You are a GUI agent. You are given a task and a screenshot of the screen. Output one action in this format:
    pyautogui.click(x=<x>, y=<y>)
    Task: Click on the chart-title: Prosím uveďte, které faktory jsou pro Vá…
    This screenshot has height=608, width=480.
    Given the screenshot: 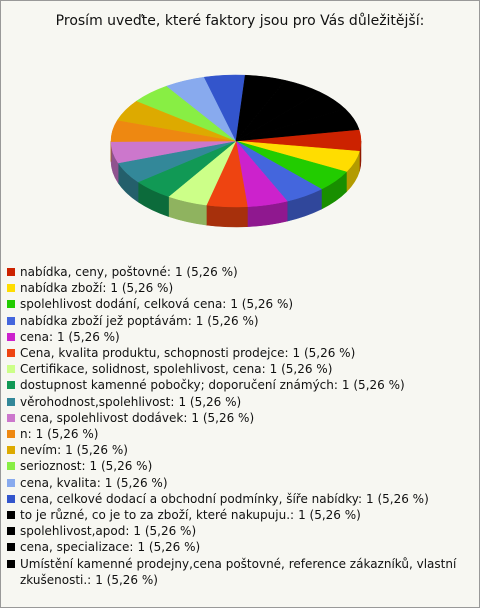 What is the action you would take?
    pyautogui.click(x=240, y=21)
    